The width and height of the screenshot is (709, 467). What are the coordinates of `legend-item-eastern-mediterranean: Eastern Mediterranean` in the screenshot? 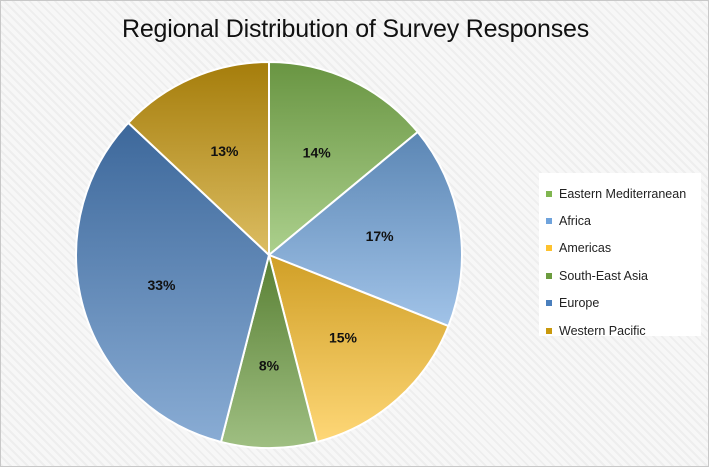 It's located at (623, 193).